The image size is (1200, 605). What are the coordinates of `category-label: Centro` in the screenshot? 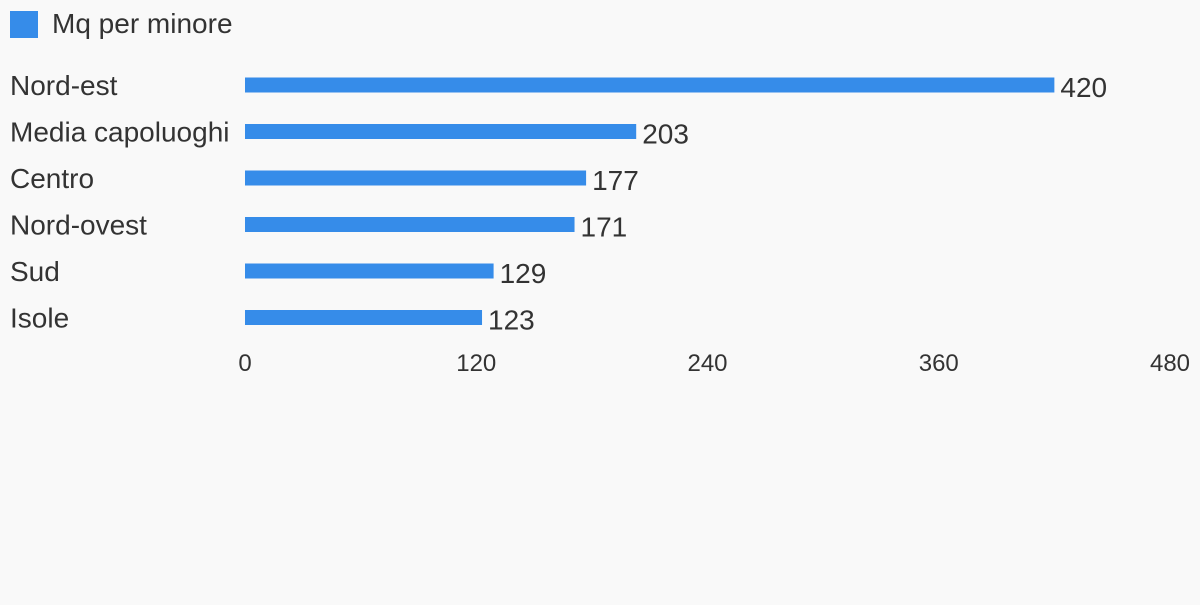 It's located at (52, 178).